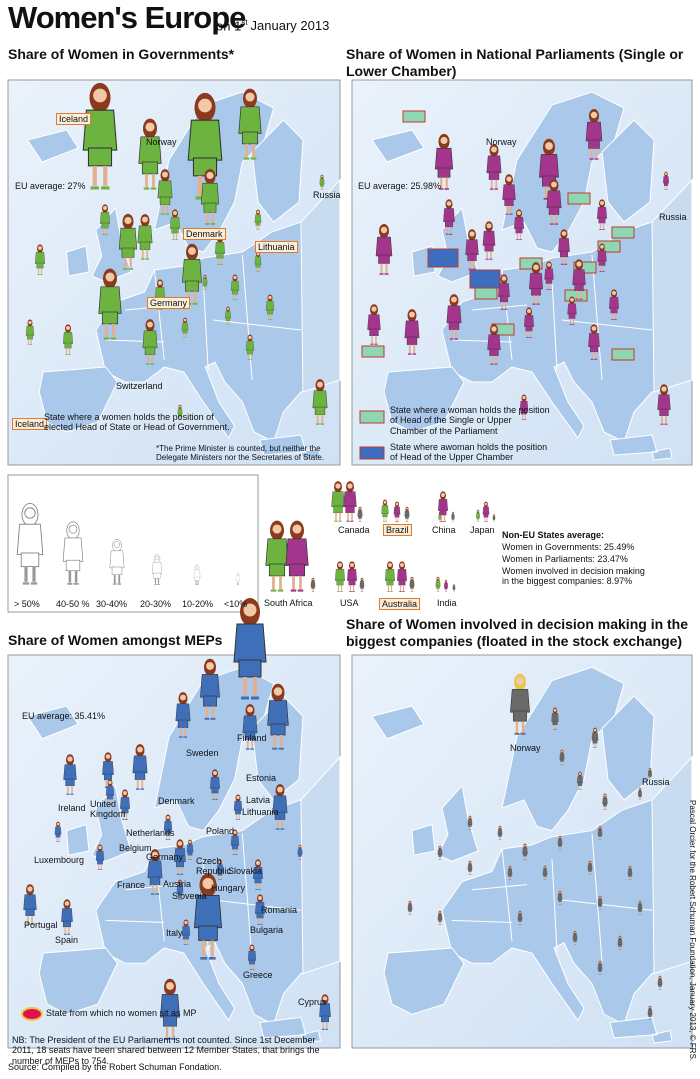  What do you see at coordinates (131, 885) in the screenshot?
I see `country-label: France` at bounding box center [131, 885].